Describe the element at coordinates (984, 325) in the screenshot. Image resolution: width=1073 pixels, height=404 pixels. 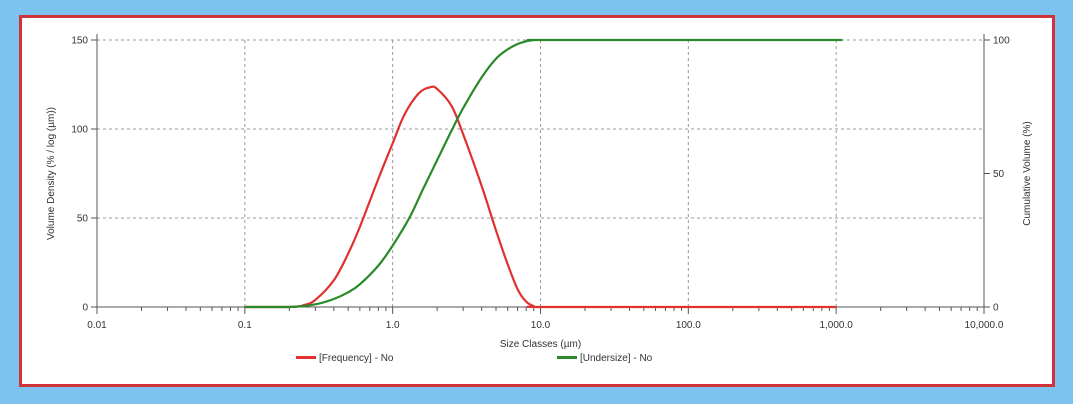
I see `x-tick-label: 10,000.0` at that location.